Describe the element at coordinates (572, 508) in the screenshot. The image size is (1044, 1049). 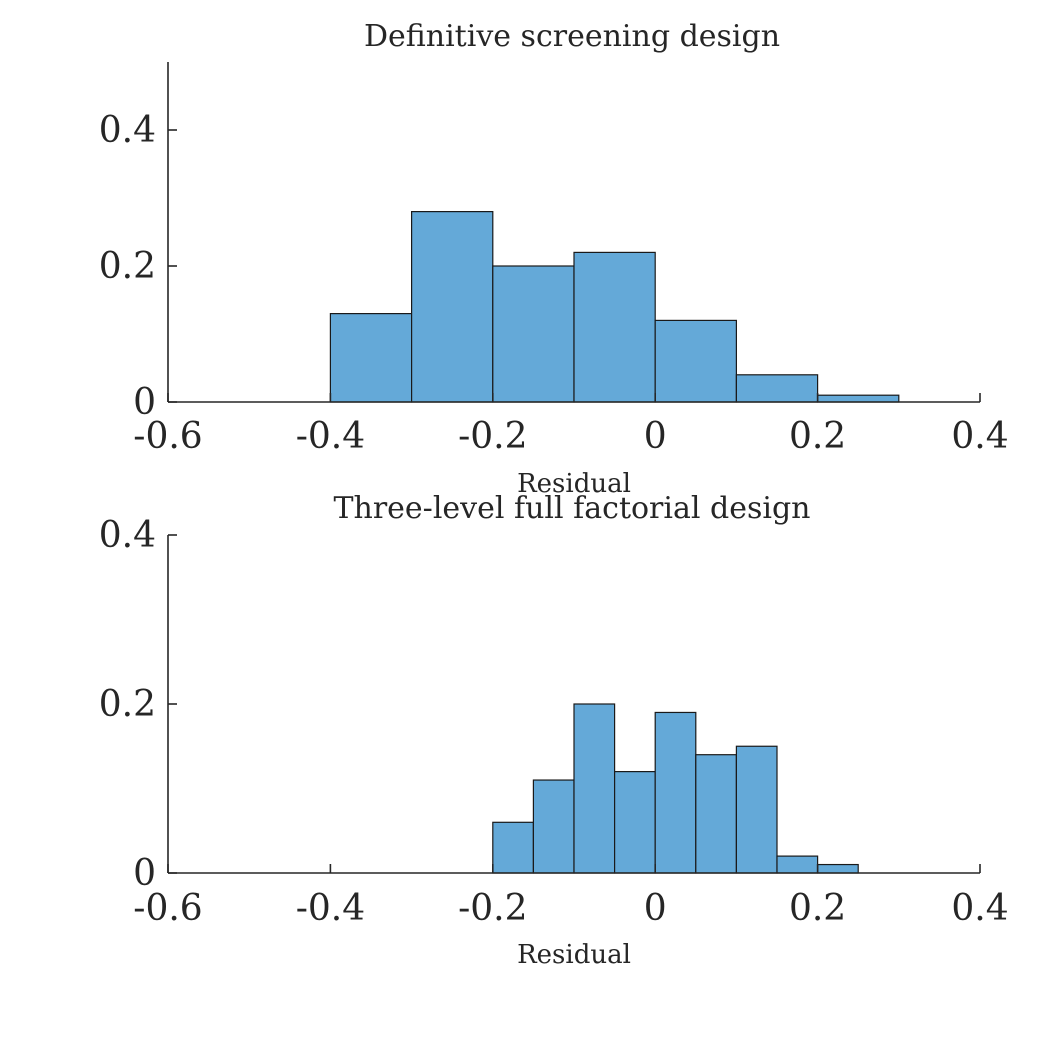
I see `chart-title: Three-level full factorial design` at that location.